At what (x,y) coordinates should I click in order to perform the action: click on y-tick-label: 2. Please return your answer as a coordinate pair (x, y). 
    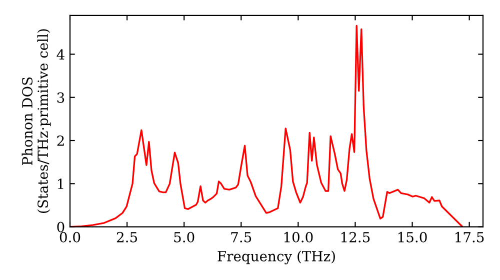
    Looking at the image, I should click on (60, 140).